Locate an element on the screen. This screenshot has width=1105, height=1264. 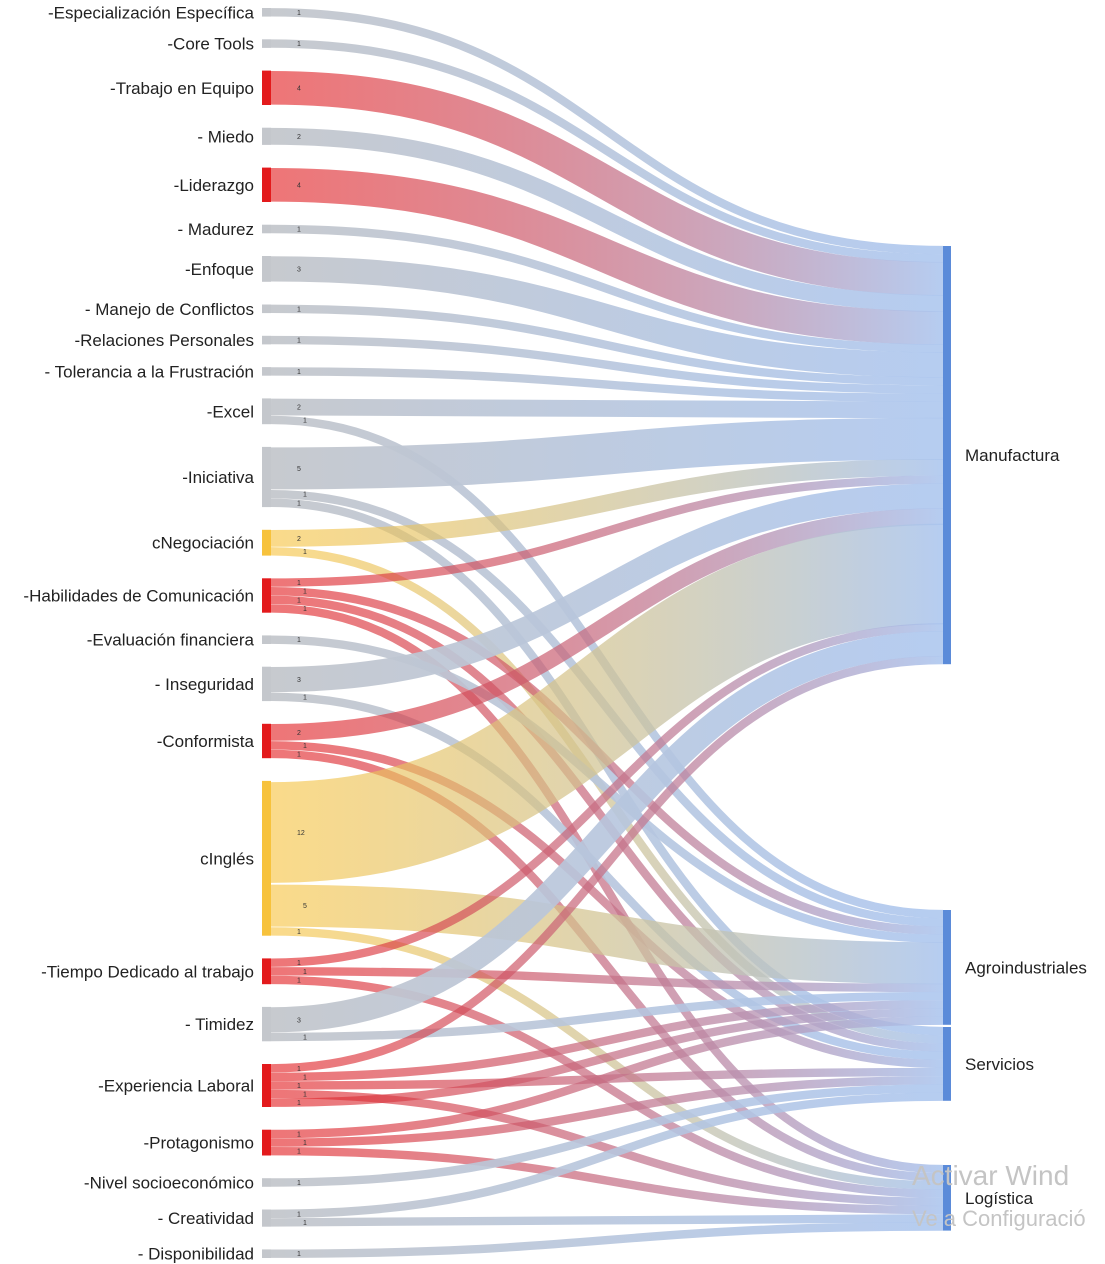
link-liderazgo-to-manufactura is located at coordinates (607, 256).